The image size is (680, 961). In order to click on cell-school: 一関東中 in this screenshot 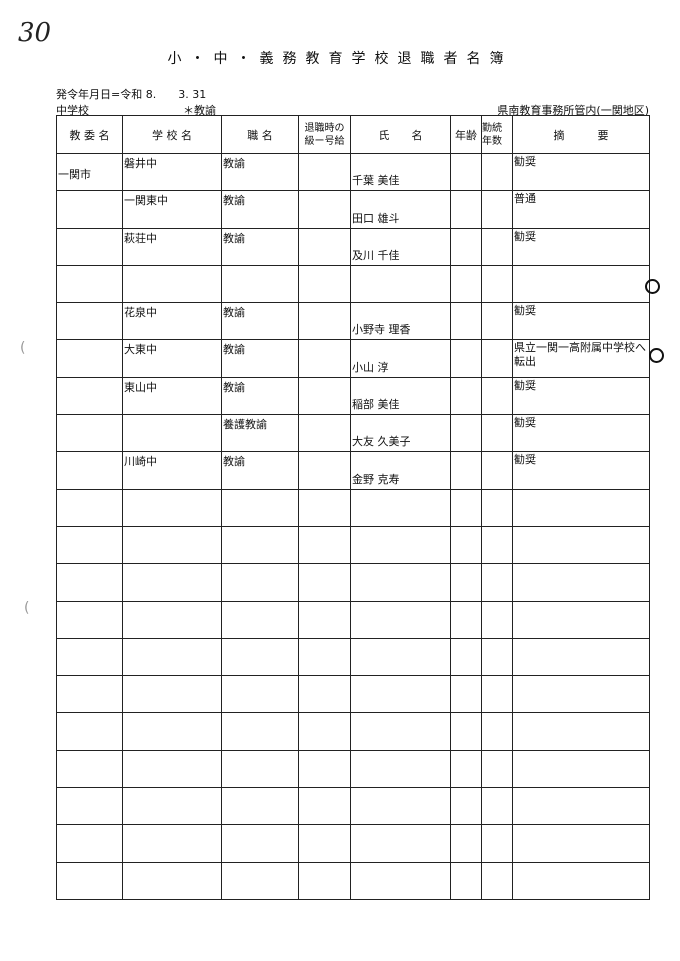, I will do `click(172, 209)`.